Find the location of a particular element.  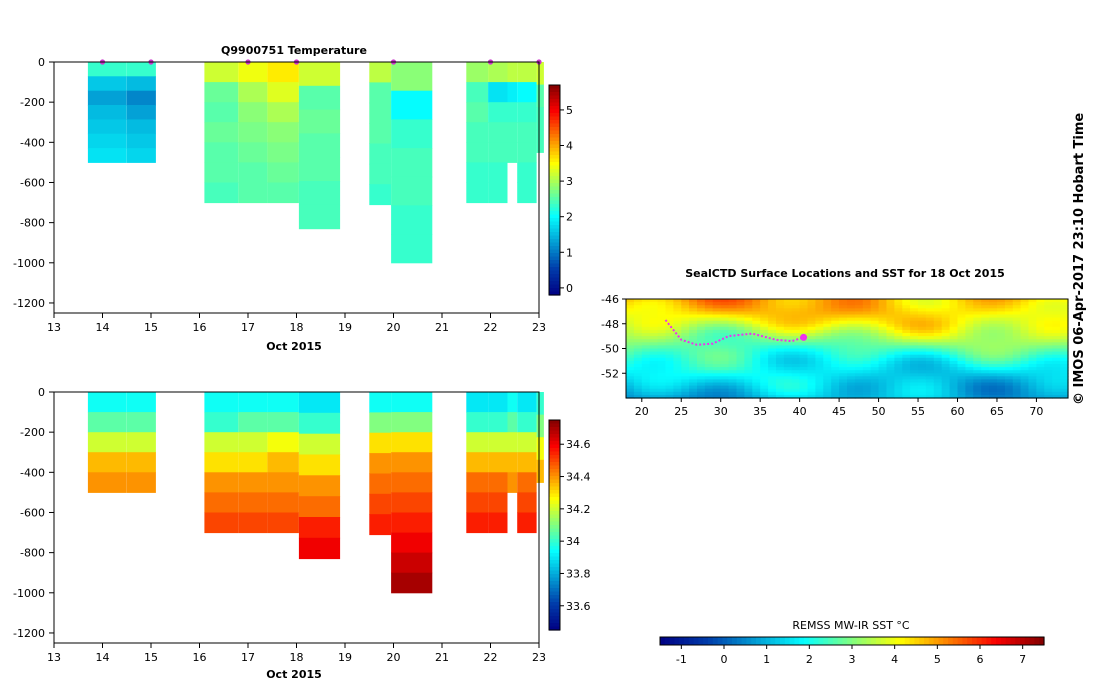

x-tick-label: 17 is located at coordinates (248, 657).